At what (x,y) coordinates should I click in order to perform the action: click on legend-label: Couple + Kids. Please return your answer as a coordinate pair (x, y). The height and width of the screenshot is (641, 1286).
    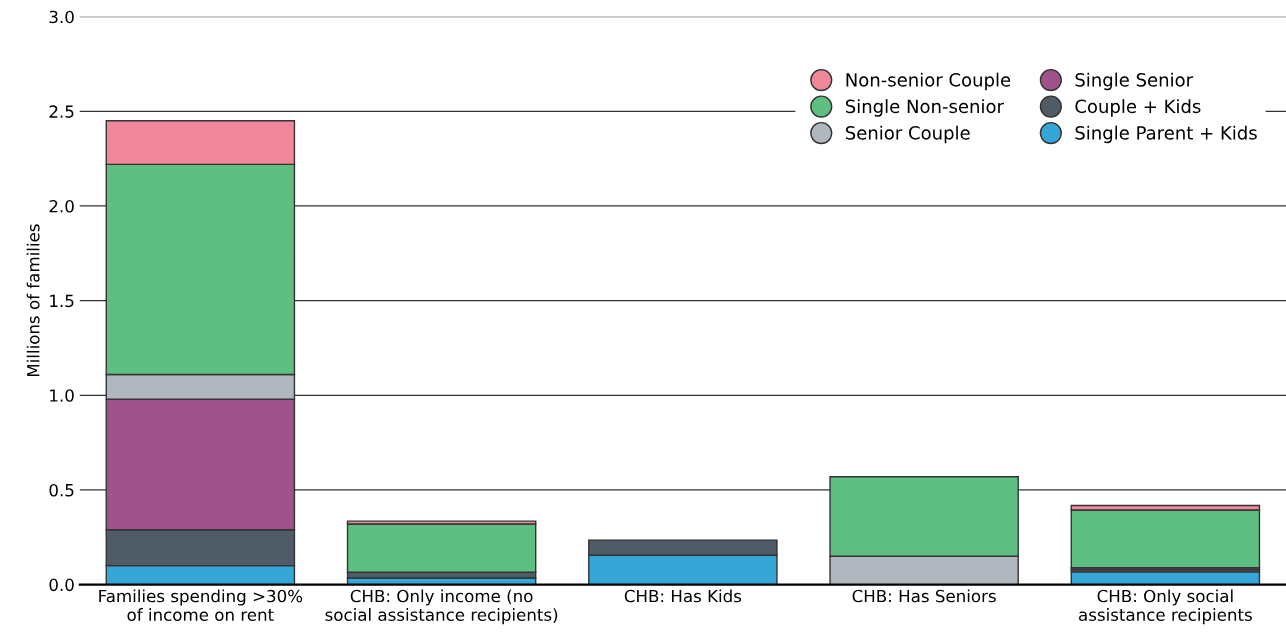
    Looking at the image, I should click on (1138, 108).